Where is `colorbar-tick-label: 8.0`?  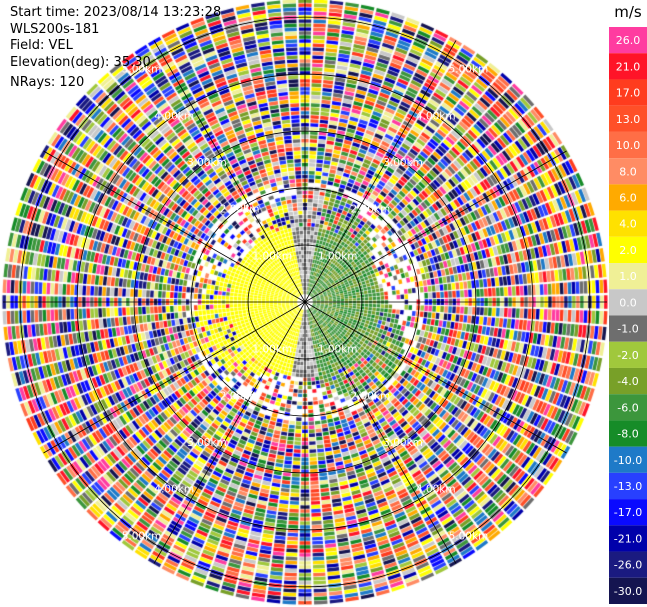 colorbar-tick-label: 8.0 is located at coordinates (628, 171).